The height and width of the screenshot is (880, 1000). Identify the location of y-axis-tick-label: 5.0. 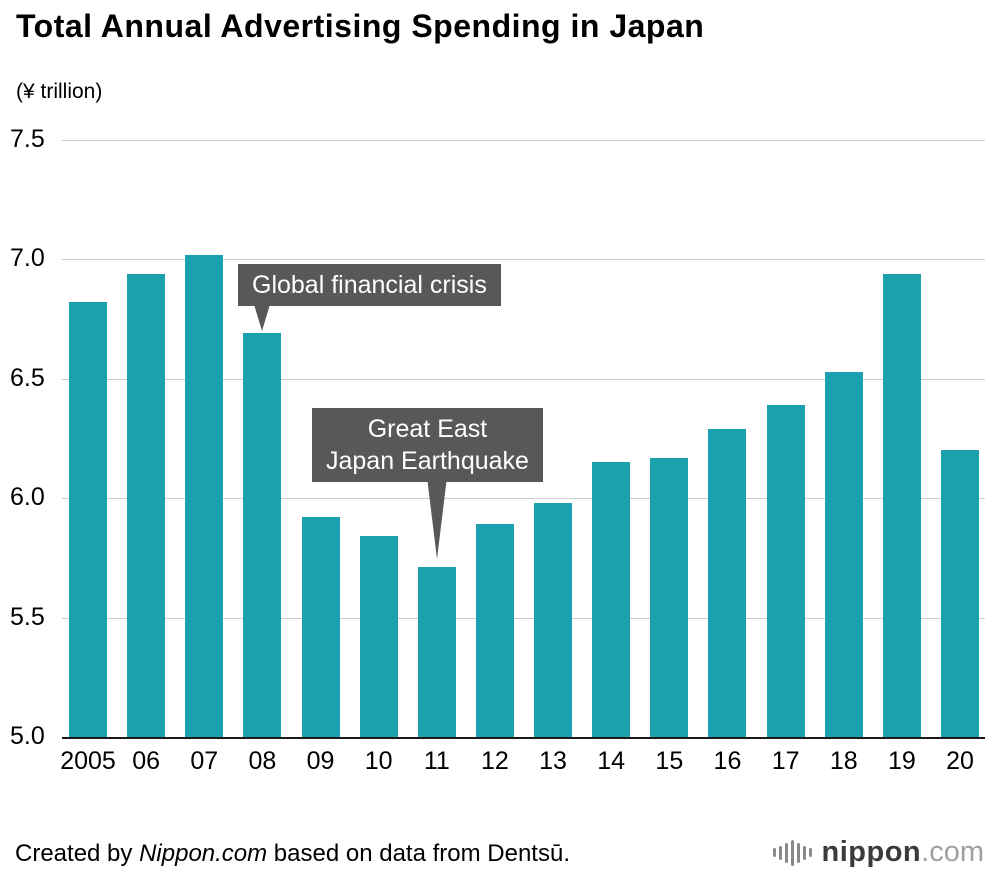
(27, 736).